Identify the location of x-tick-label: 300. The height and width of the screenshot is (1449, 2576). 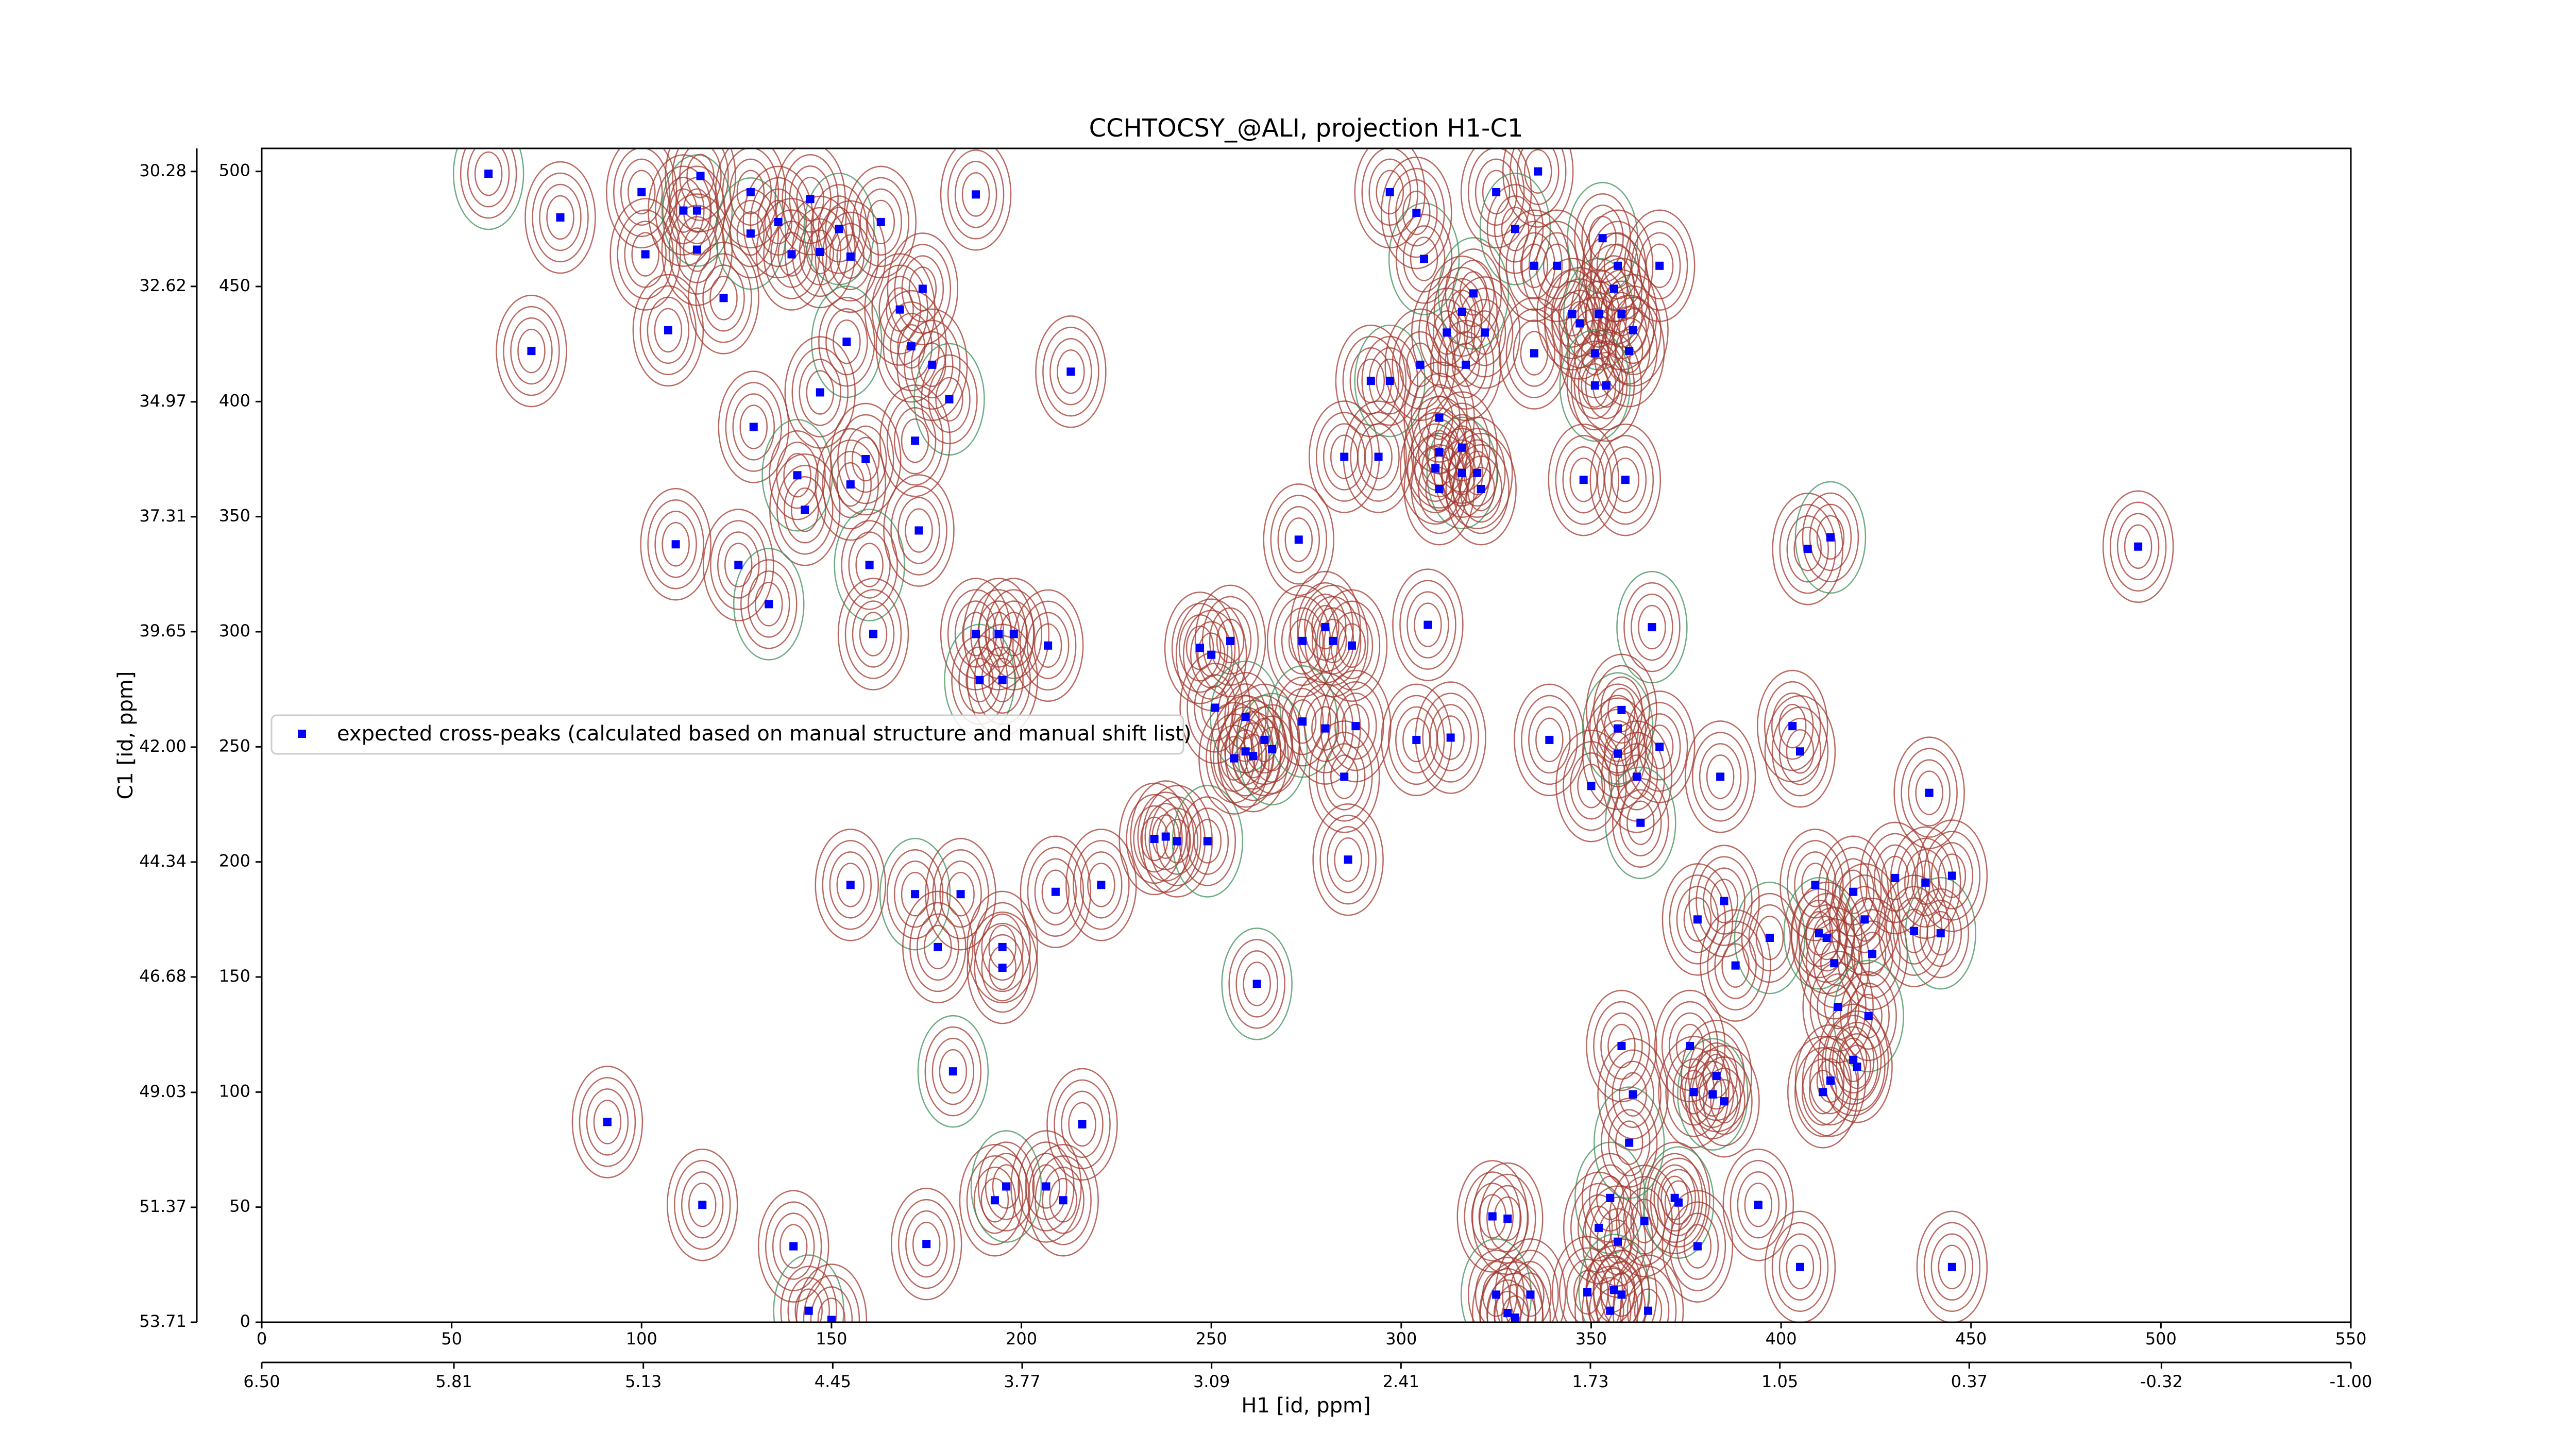
(1401, 1339).